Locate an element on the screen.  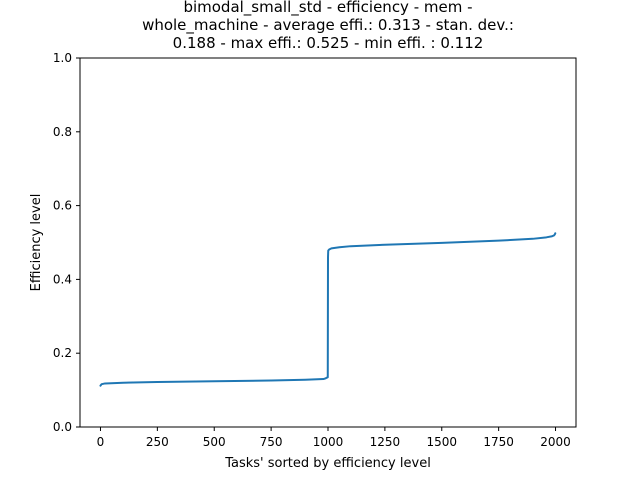
x-tick-label: 1250 is located at coordinates (385, 442).